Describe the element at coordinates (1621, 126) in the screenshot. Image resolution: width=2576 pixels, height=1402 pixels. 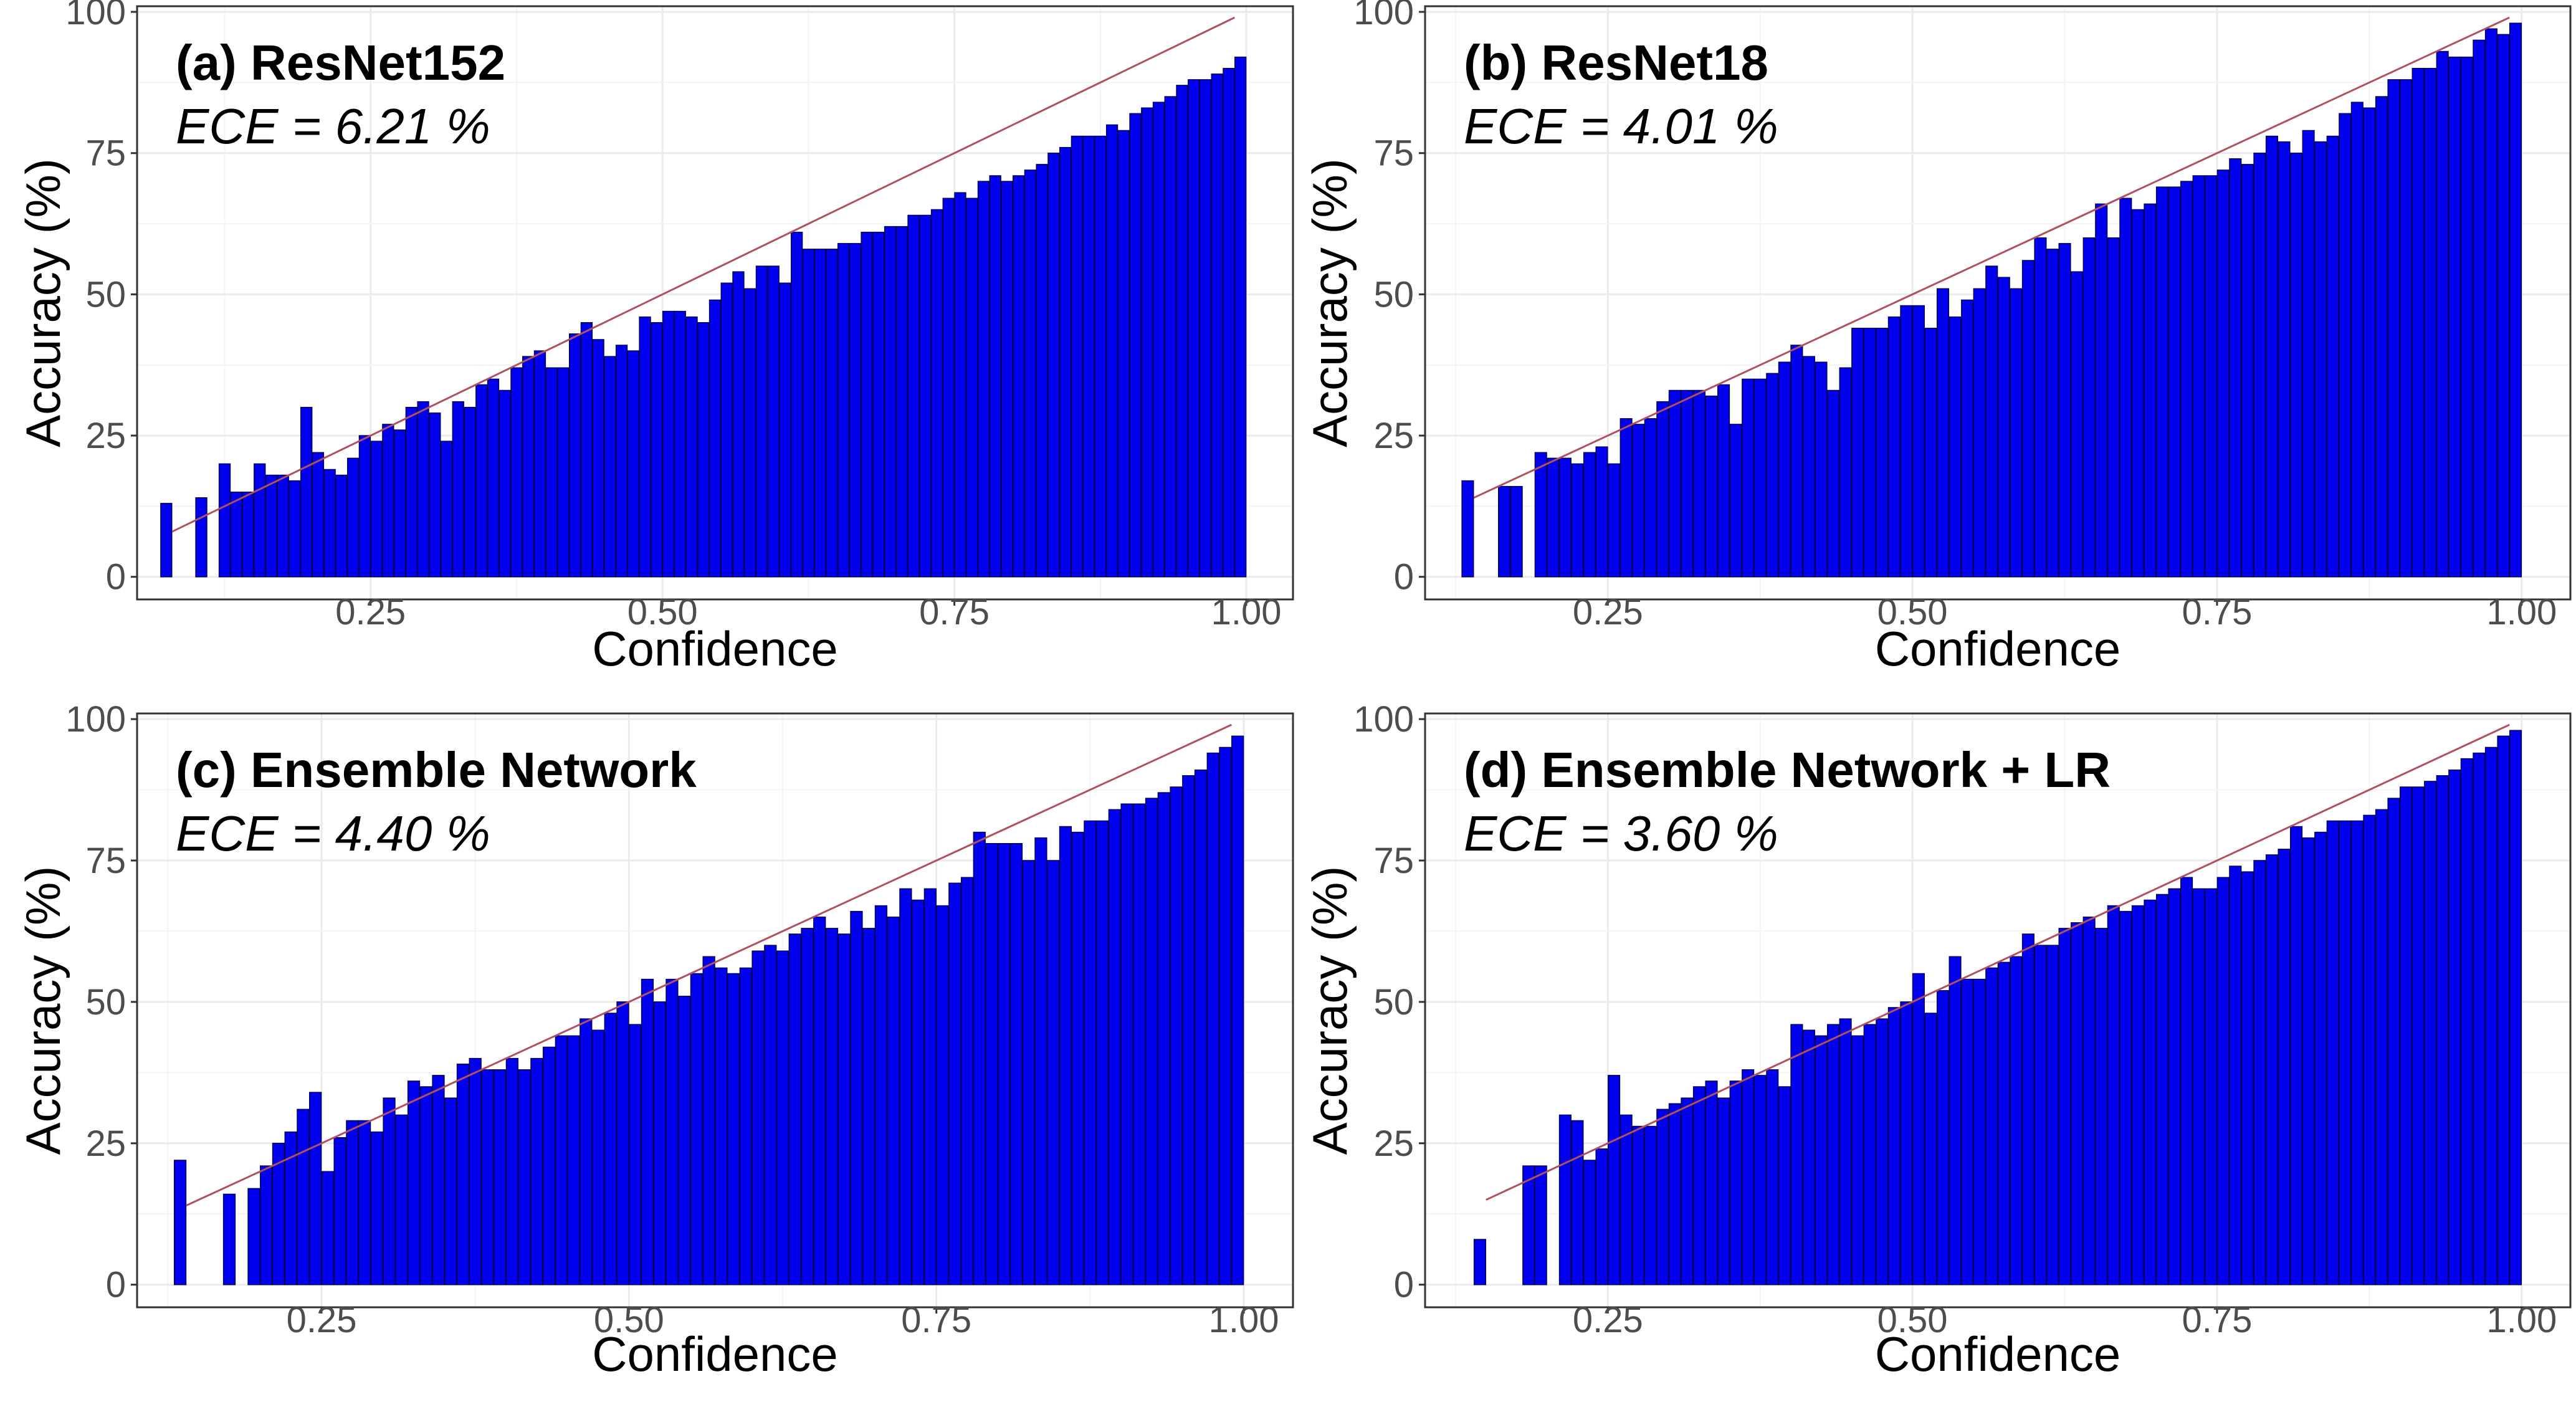
I see `ece-annotation: ECE = 4.01 %` at that location.